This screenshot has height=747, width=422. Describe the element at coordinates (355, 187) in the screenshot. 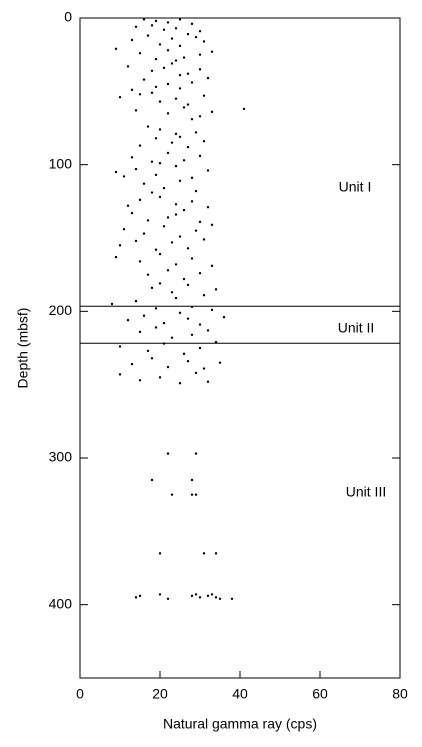

I see `unit-label: Unit I` at that location.